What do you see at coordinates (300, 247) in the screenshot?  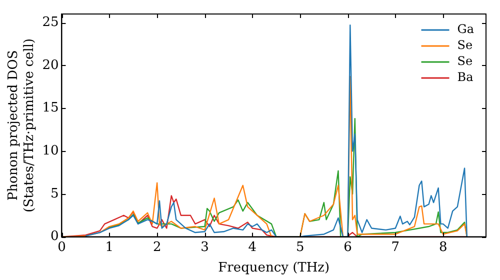 I see `x-tick-label: 5` at bounding box center [300, 247].